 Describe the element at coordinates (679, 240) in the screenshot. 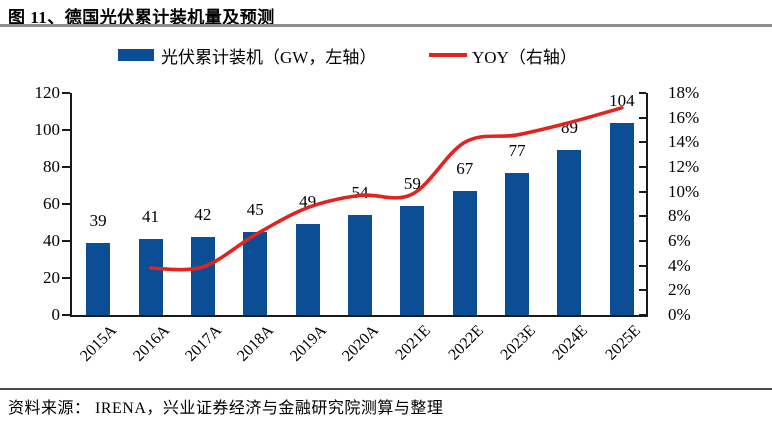

I see `right-axis-label: 6%` at that location.